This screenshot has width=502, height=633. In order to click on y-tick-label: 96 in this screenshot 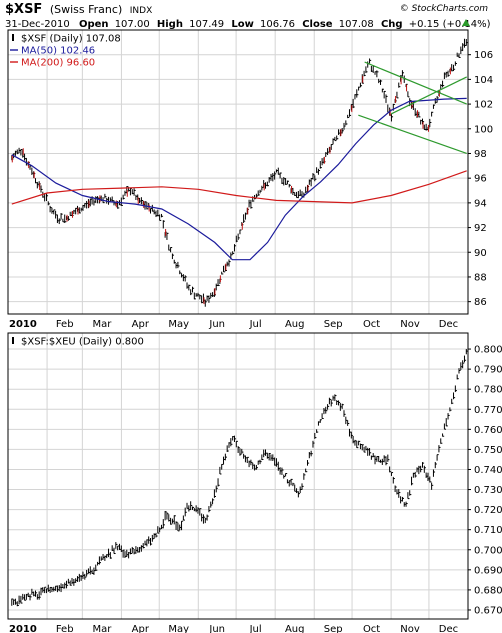, I will do `click(480, 179)`.